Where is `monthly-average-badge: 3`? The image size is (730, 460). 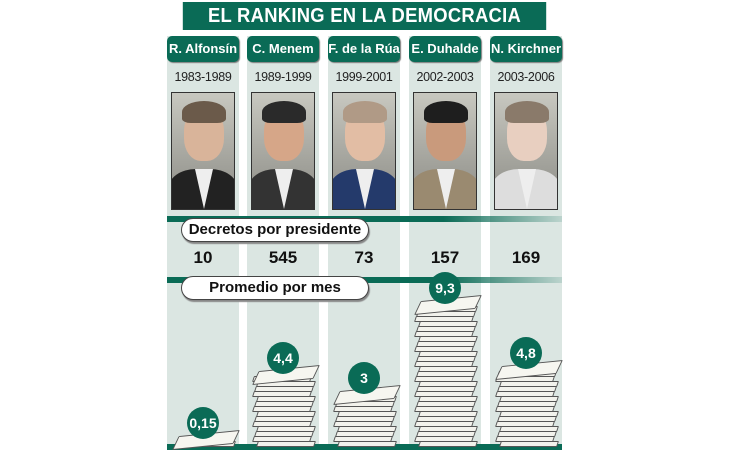 monthly-average-badge: 3 is located at coordinates (364, 378).